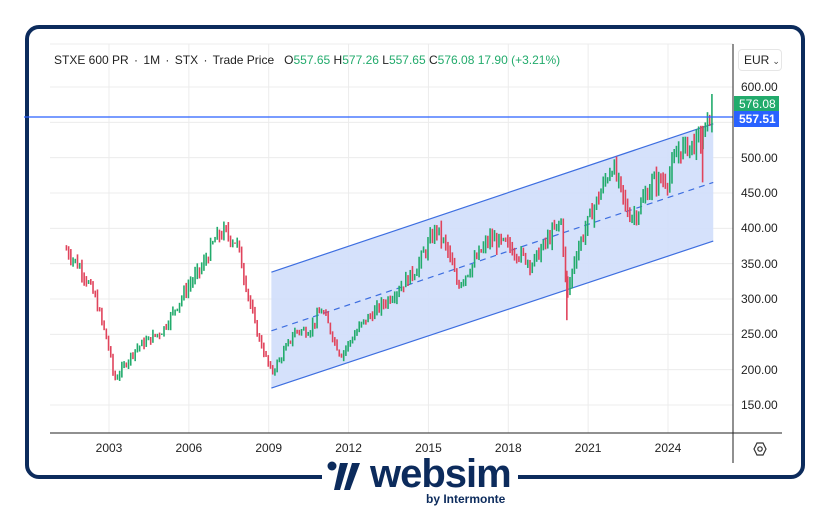 This screenshot has width=834, height=508. I want to click on close-label: C, so click(433, 60).